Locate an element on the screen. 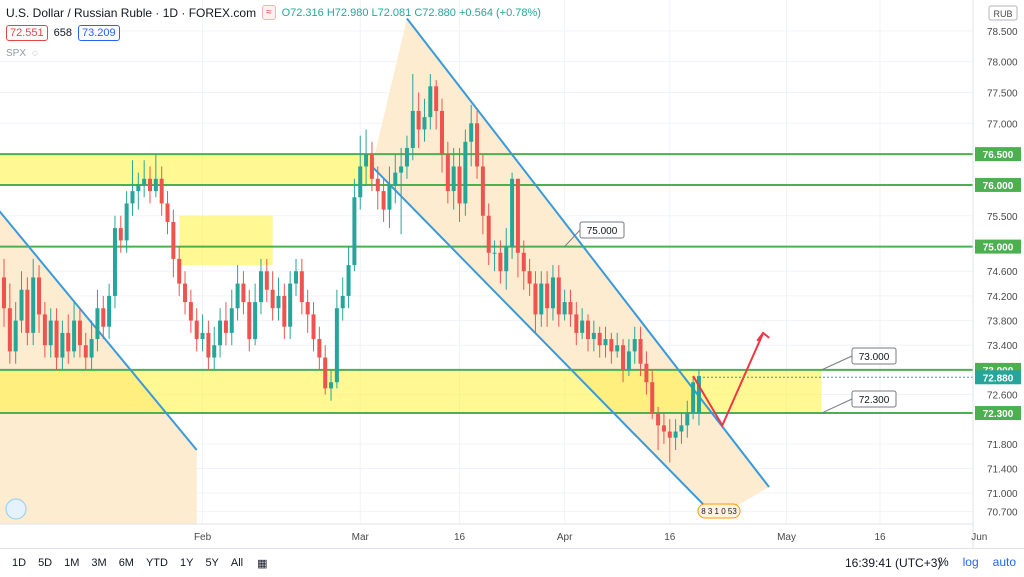  indicator-label: SPX is located at coordinates (16, 53).